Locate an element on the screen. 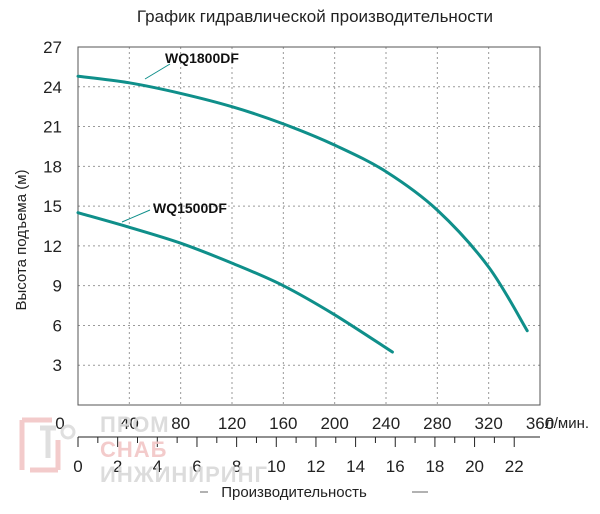 The image size is (600, 514). x-tick-label: 160 is located at coordinates (283, 423).